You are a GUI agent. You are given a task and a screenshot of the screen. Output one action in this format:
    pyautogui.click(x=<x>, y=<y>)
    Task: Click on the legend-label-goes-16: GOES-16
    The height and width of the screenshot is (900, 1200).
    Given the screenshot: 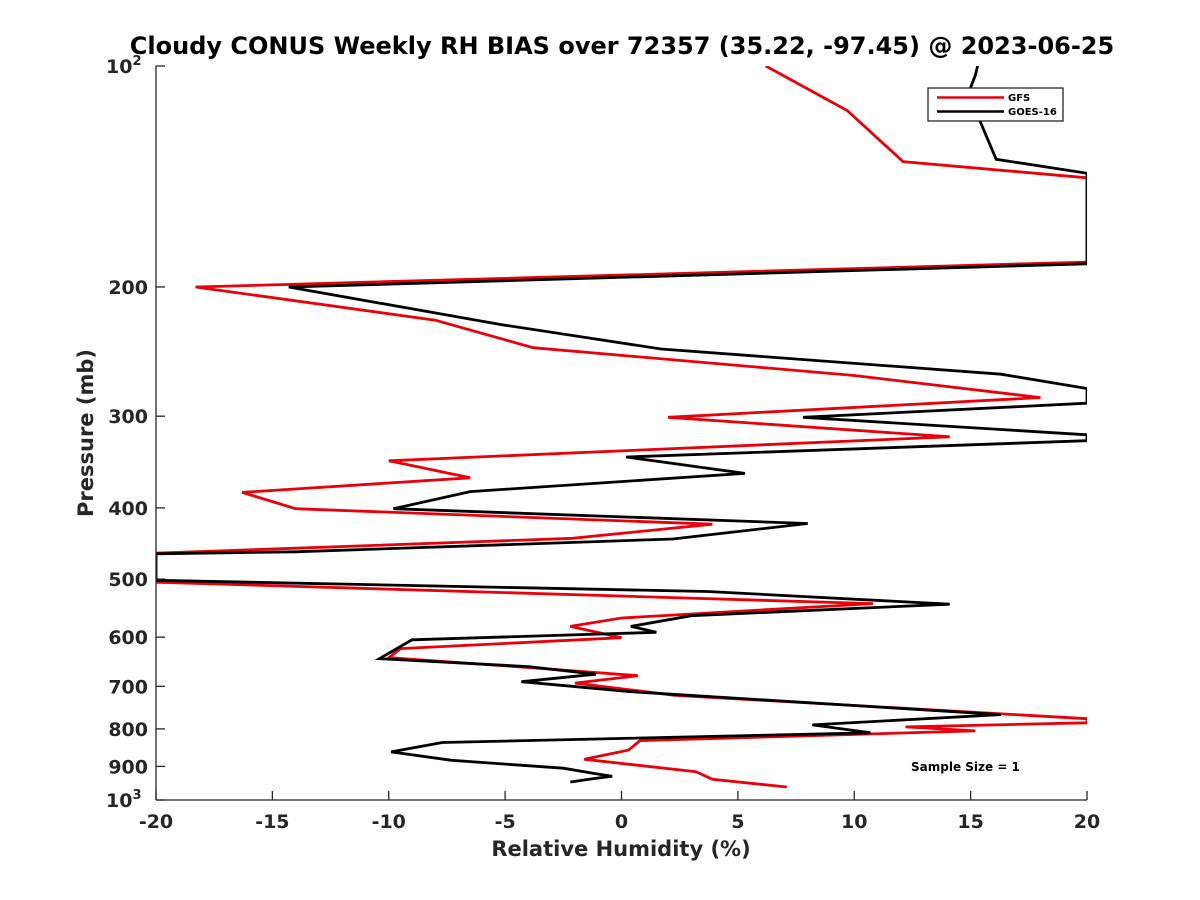 What is the action you would take?
    pyautogui.click(x=1032, y=112)
    